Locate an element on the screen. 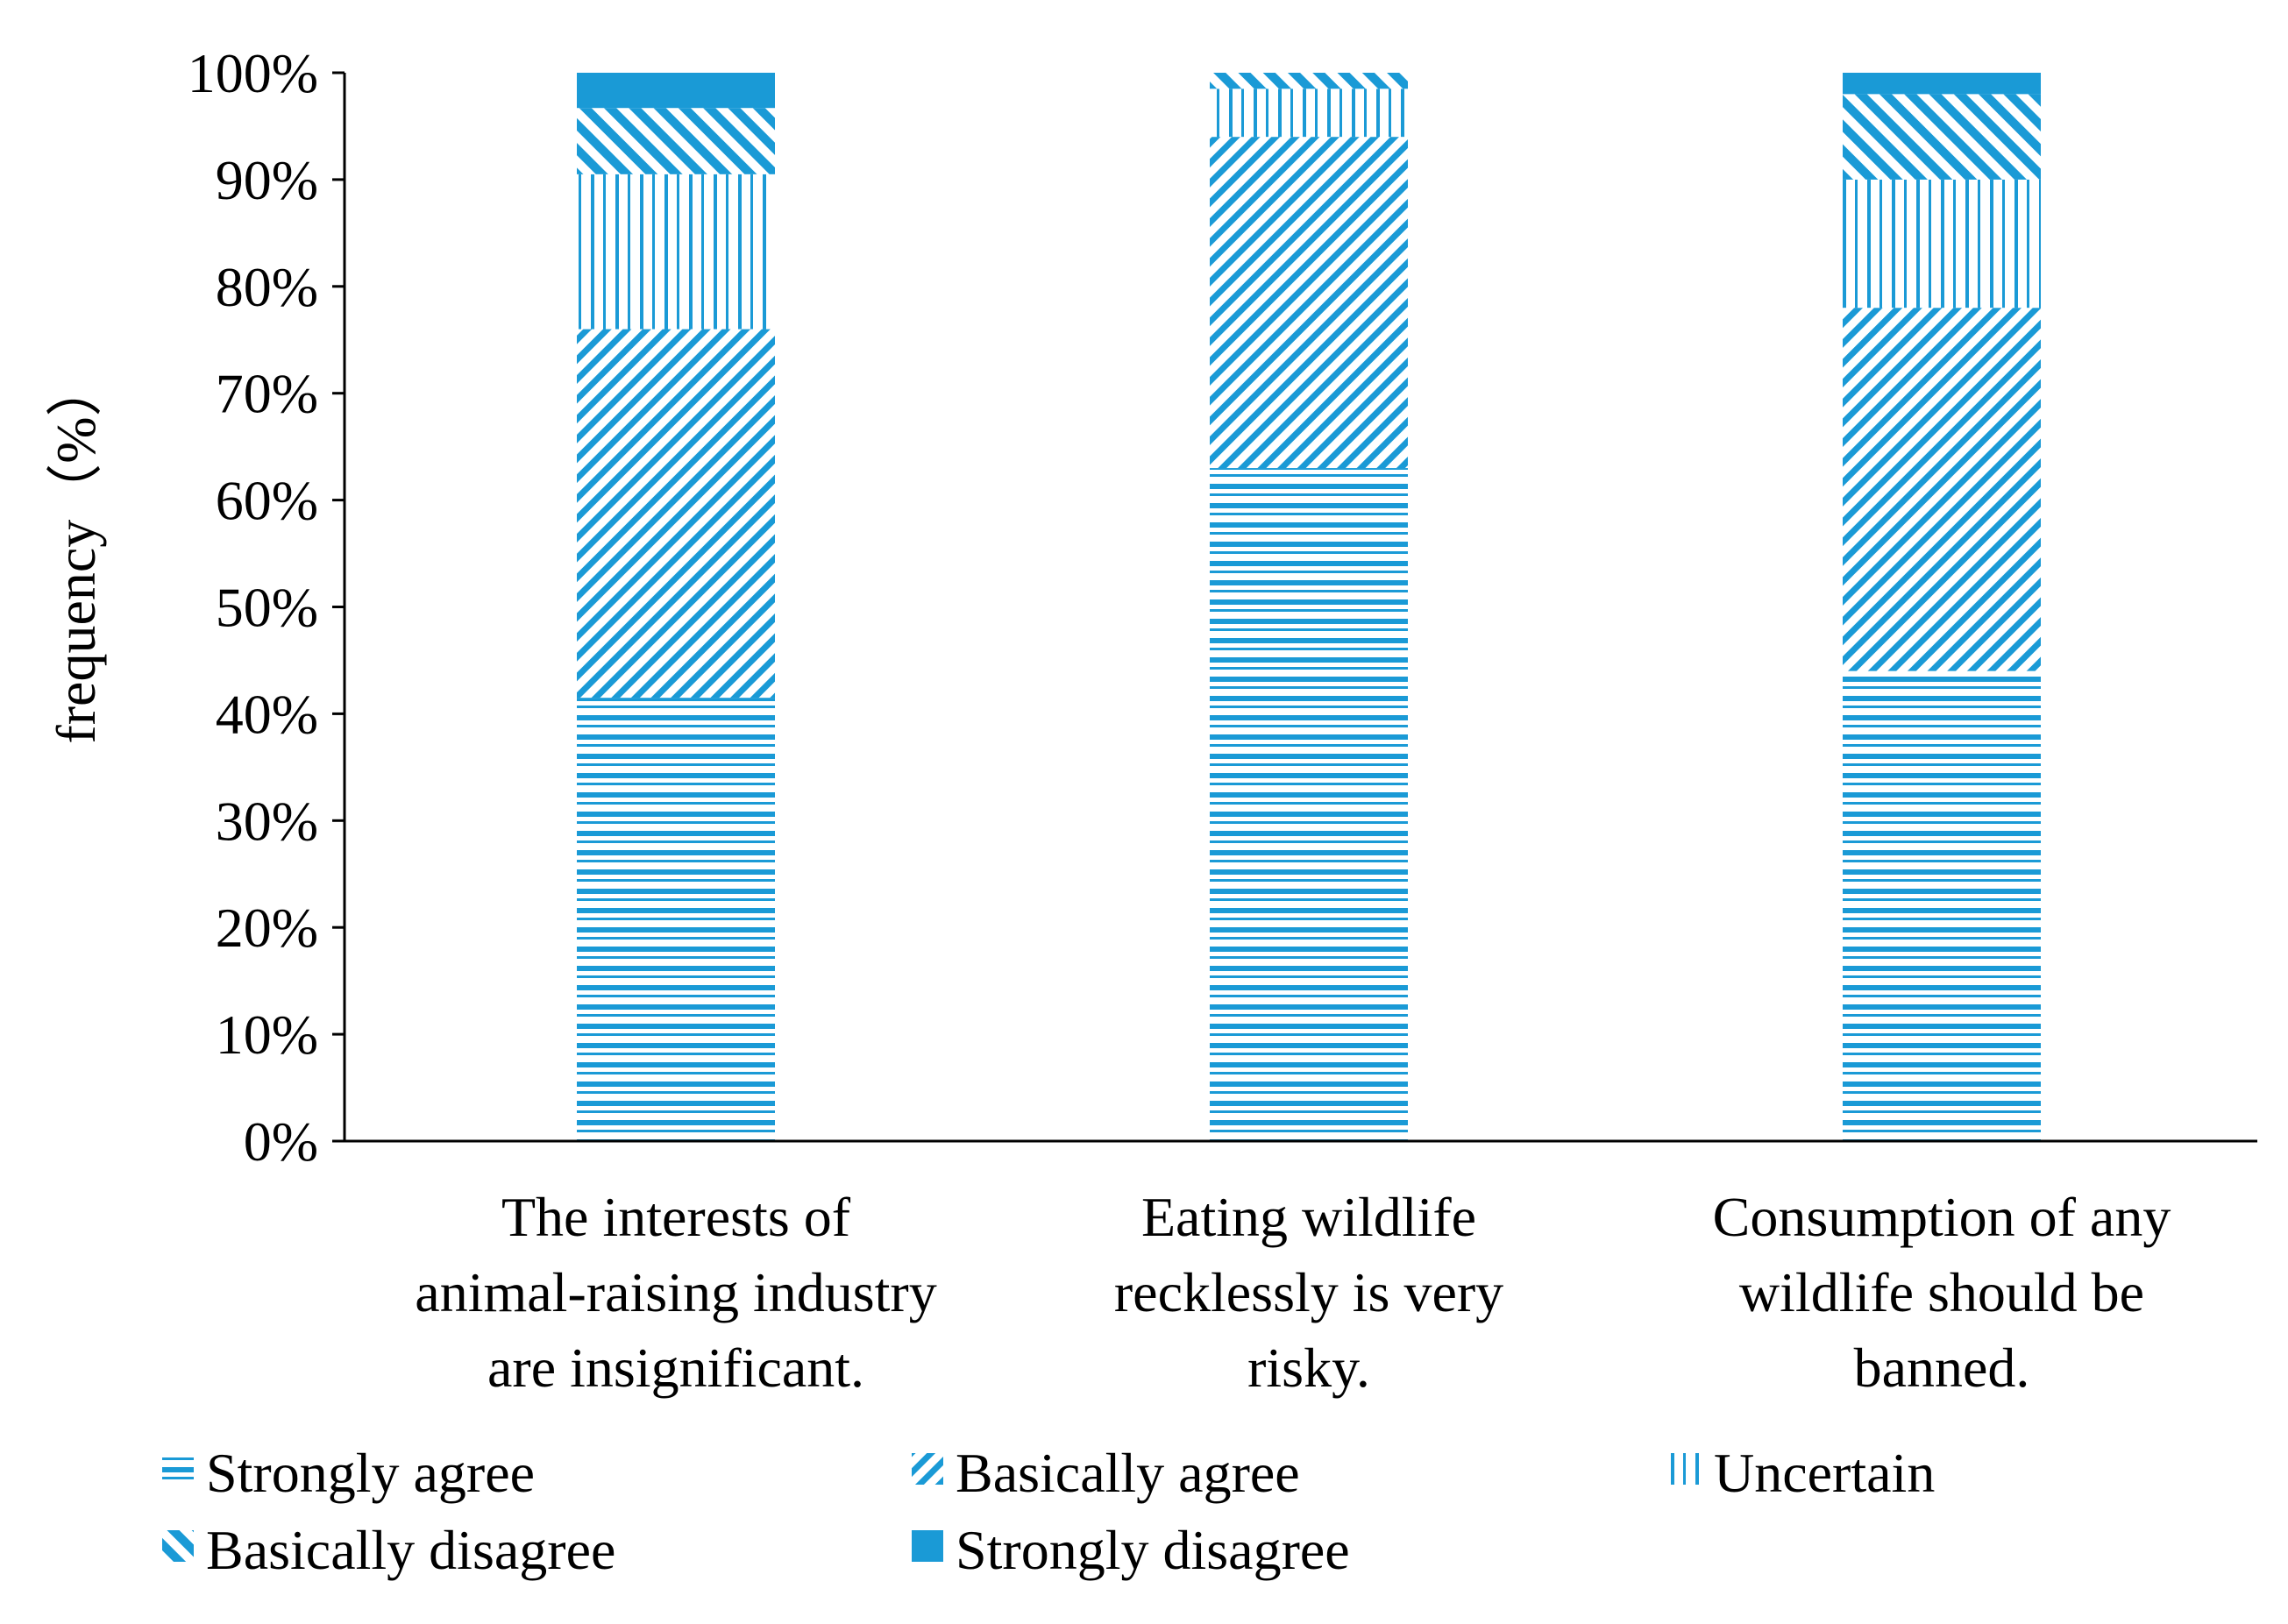 This screenshot has height=1624, width=2288. legend-label: Uncertain is located at coordinates (1825, 1473).